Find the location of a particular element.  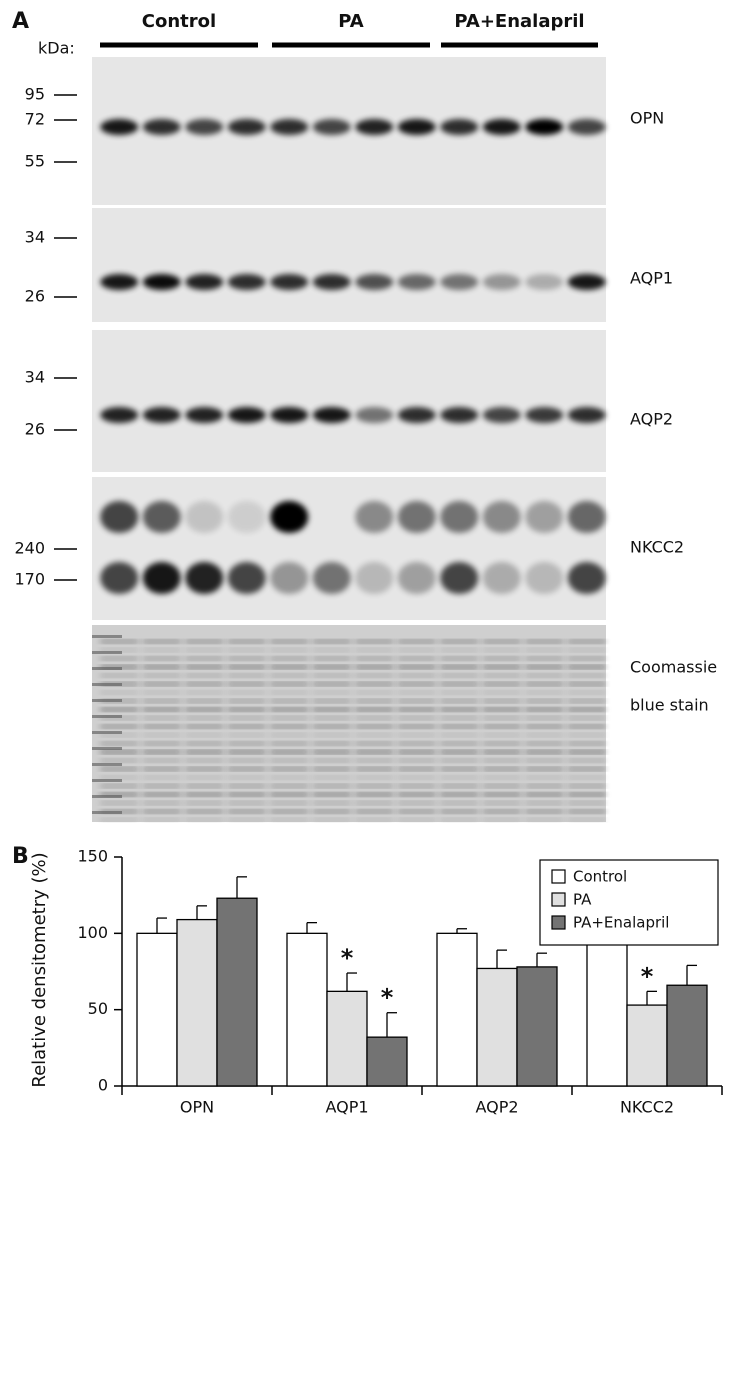

group-label: PA+Enalapril is located at coordinates (519, 21).